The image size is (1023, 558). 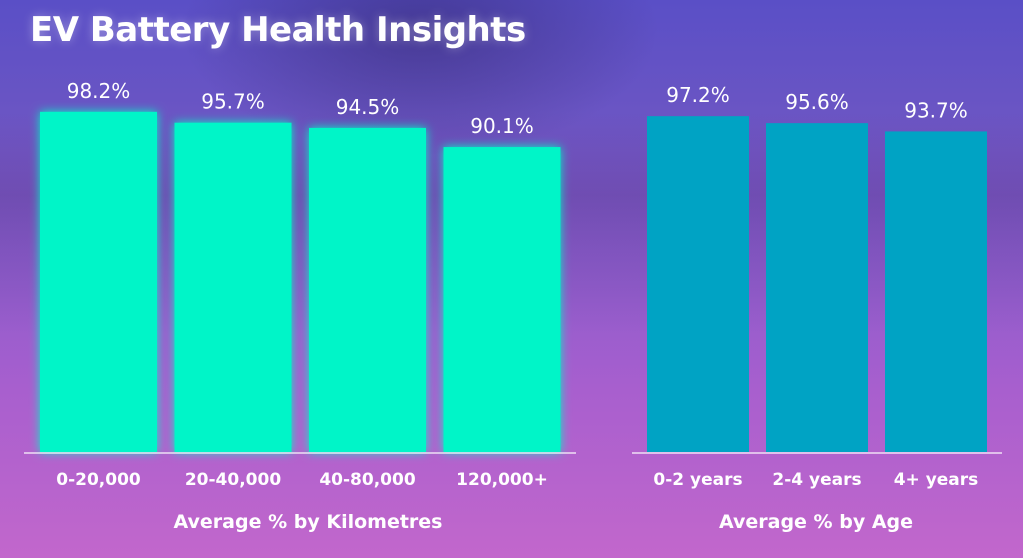 I want to click on data-label: 93.7%, so click(x=936, y=110).